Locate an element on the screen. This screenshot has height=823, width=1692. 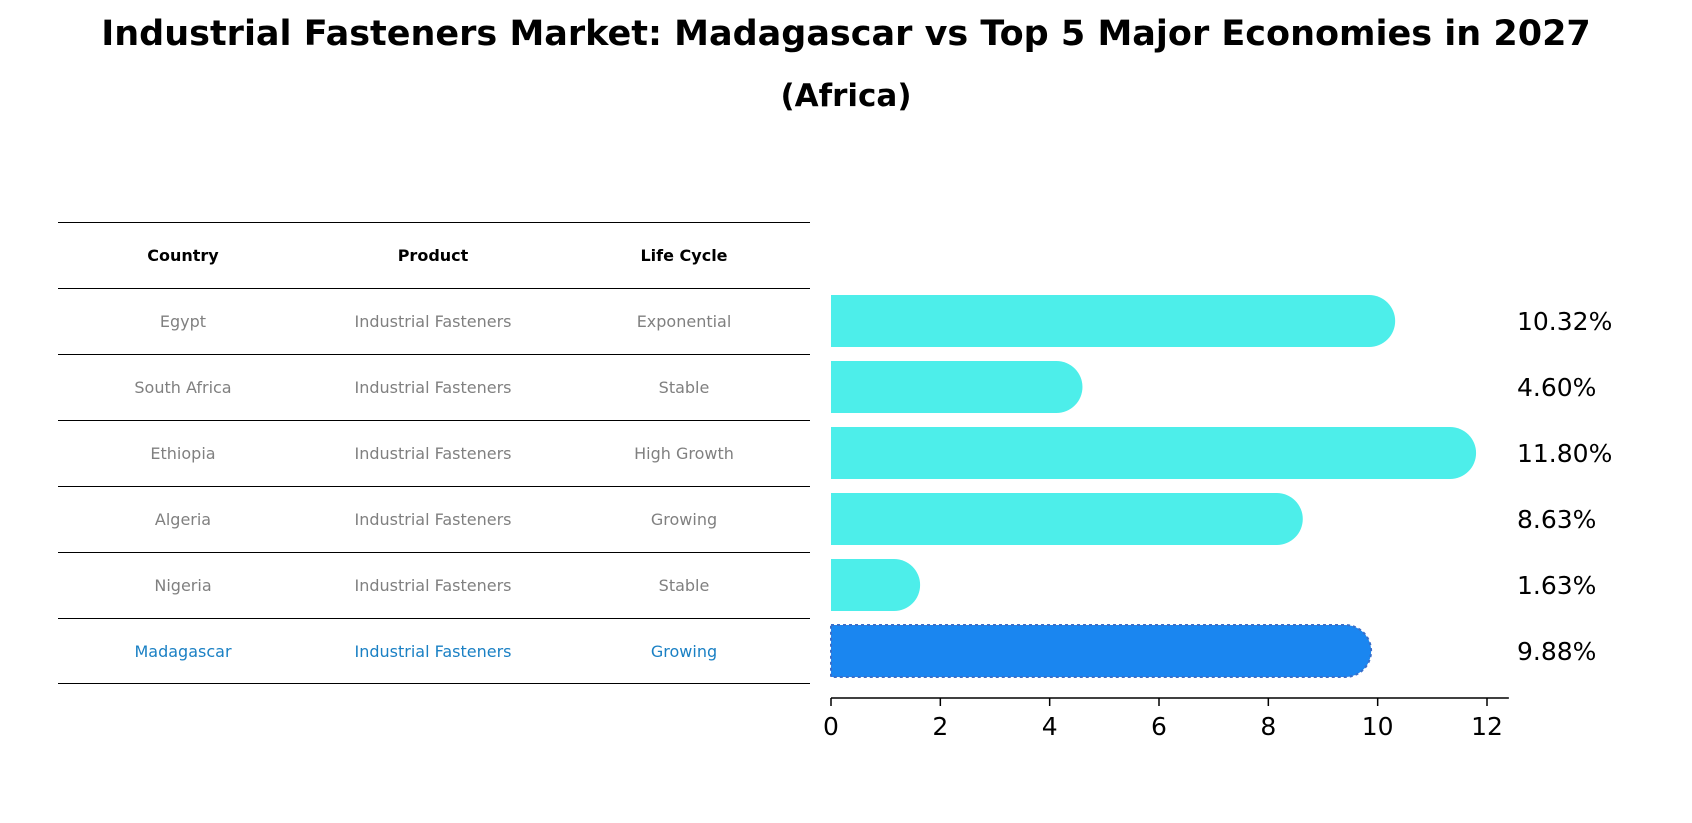
bar-value-label: 8.63% is located at coordinates (1556, 519).